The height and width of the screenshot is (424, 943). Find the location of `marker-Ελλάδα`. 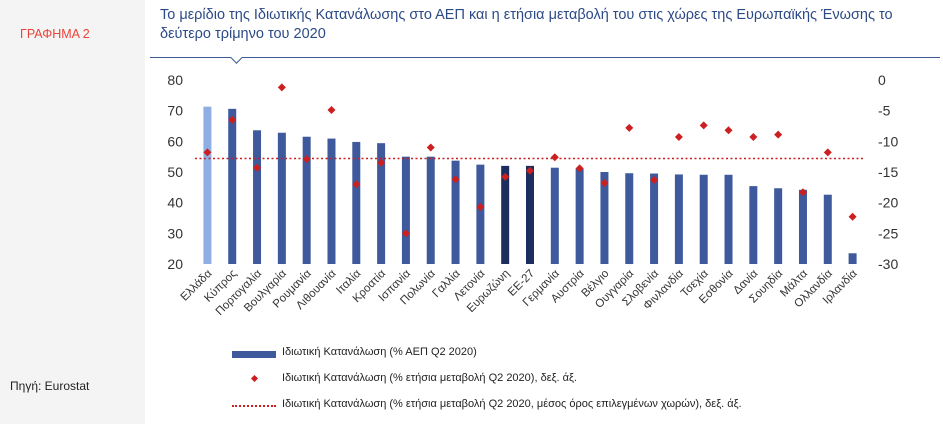

marker-Ελλάδα is located at coordinates (207, 152).